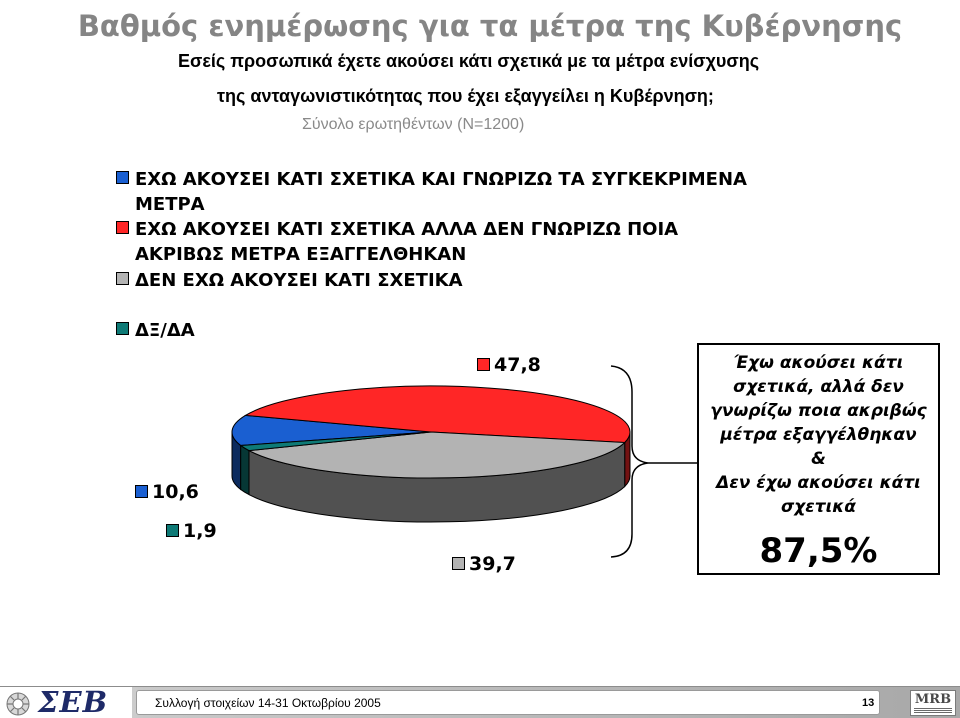 This screenshot has height=718, width=960. What do you see at coordinates (818, 387) in the screenshot?
I see `callout-line: σχετικά, αλλά δεν` at bounding box center [818, 387].